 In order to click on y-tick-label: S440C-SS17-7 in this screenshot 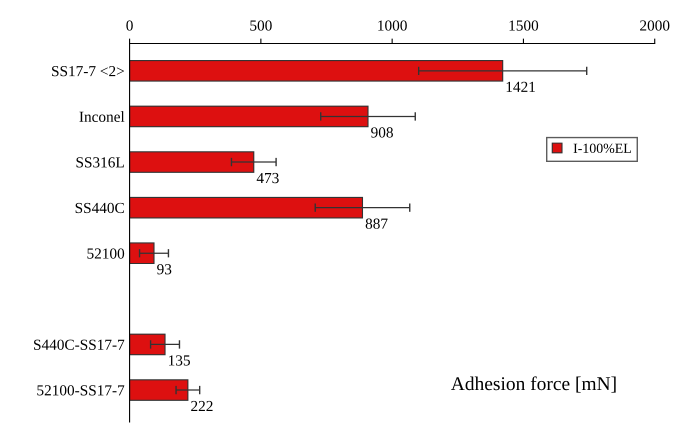, I will do `click(79, 345)`.